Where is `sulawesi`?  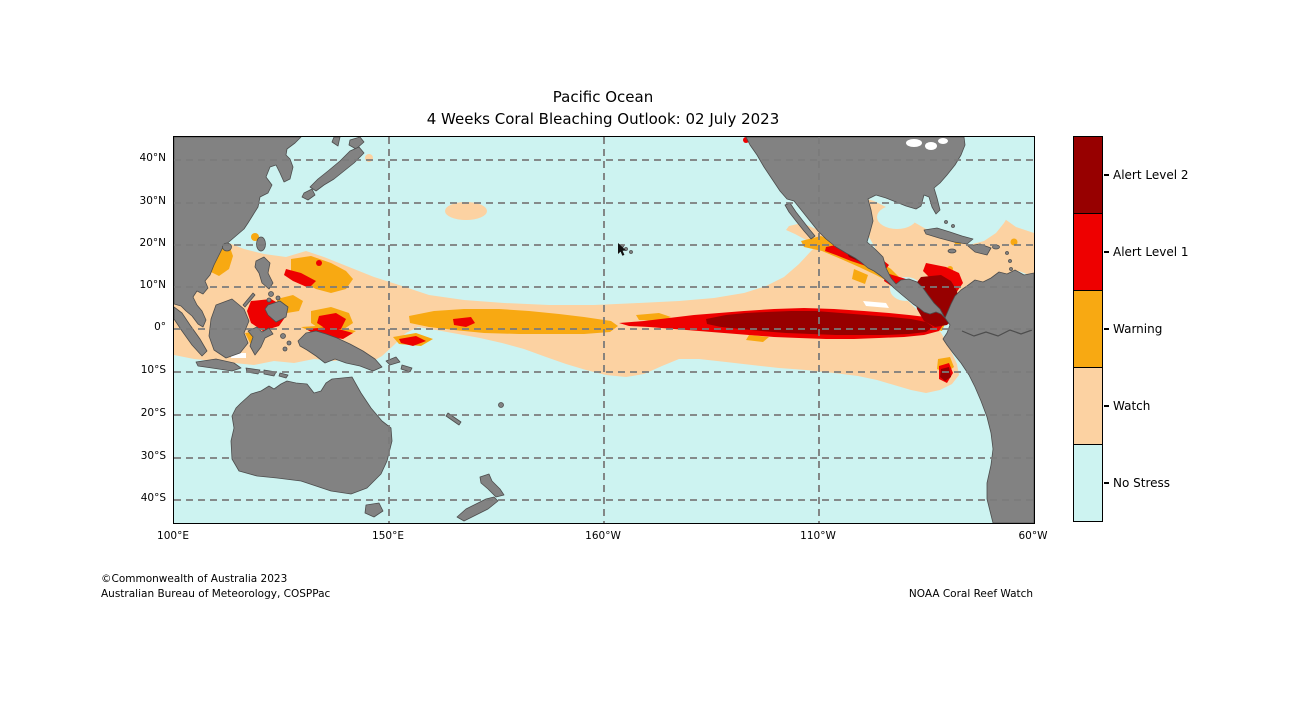 sulawesi is located at coordinates (260, 341).